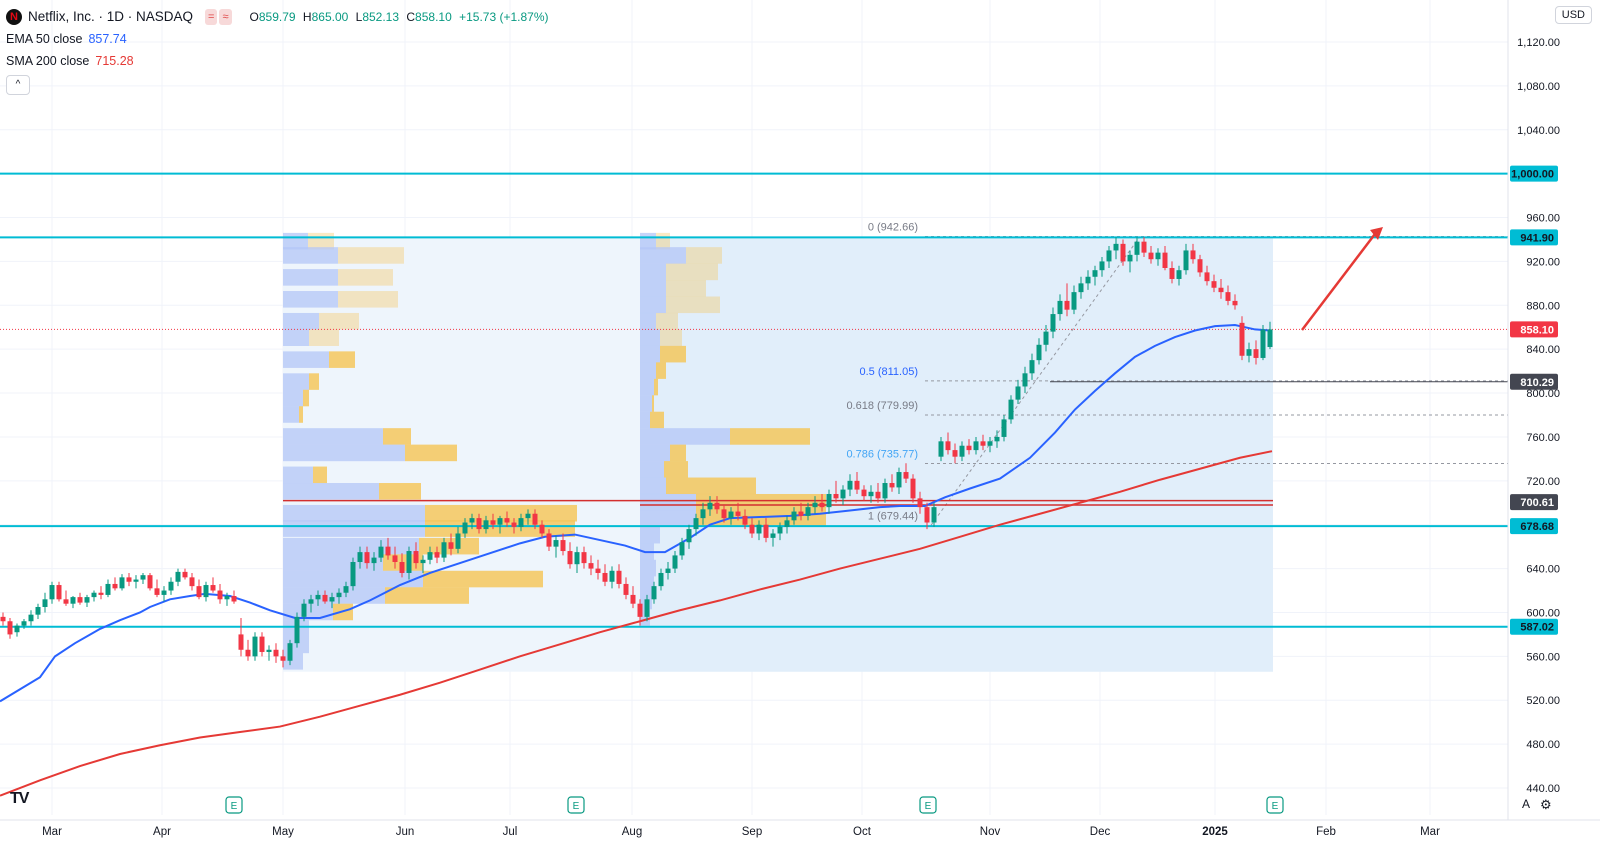  Describe the element at coordinates (48, 61) in the screenshot. I see `sma-label: SMA 200 close` at that location.